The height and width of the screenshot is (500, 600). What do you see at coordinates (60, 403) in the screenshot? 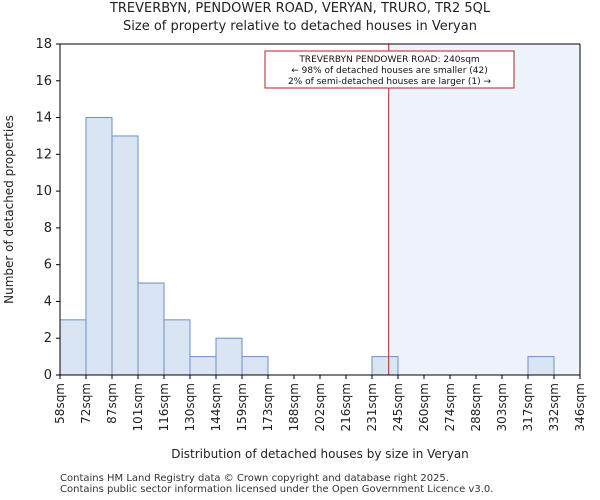
I see `x-tick-label: 58sqm` at bounding box center [60, 403].